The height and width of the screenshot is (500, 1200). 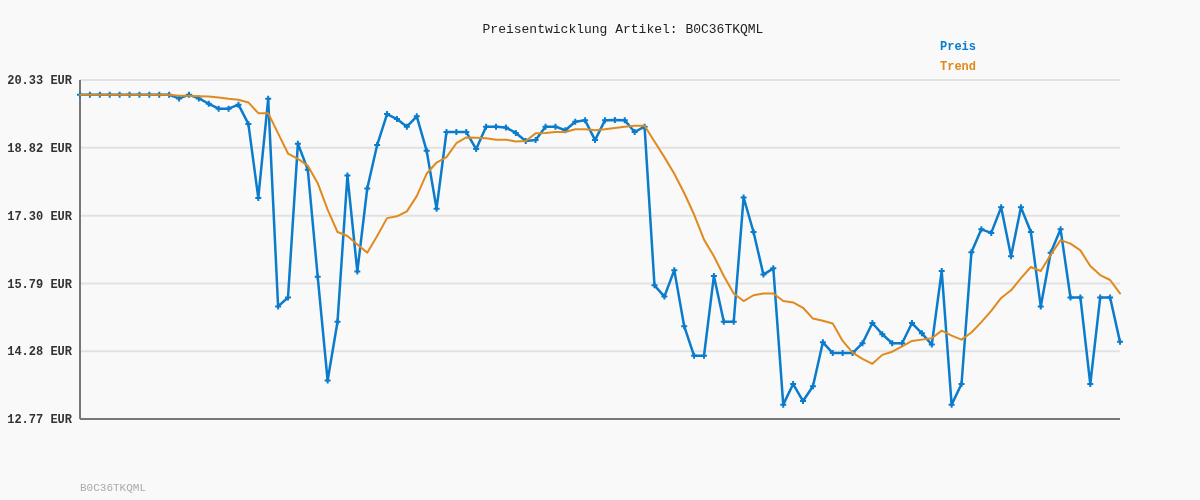 What do you see at coordinates (40, 148) in the screenshot?
I see `y-tick-label: 18.82 EUR` at bounding box center [40, 148].